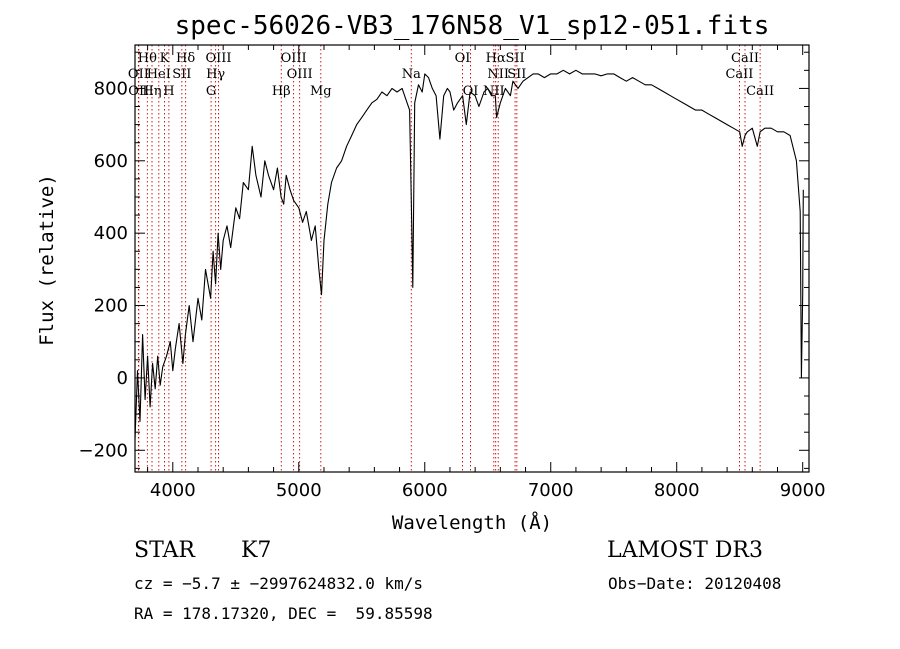 This screenshot has width=900, height=649. Describe the element at coordinates (803, 490) in the screenshot. I see `x-tick-label: 9000` at that location.